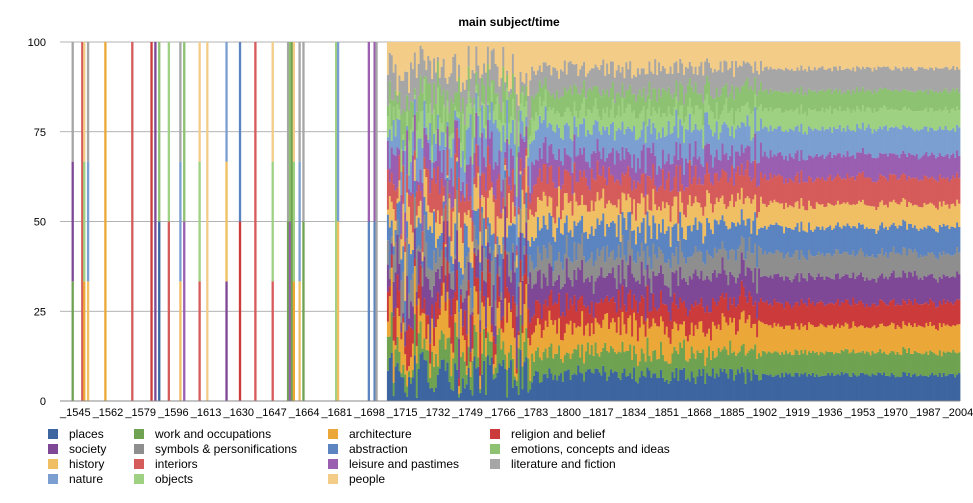 The width and height of the screenshot is (973, 503). What do you see at coordinates (533, 413) in the screenshot?
I see `x-tick-label: _1783` at bounding box center [533, 413].